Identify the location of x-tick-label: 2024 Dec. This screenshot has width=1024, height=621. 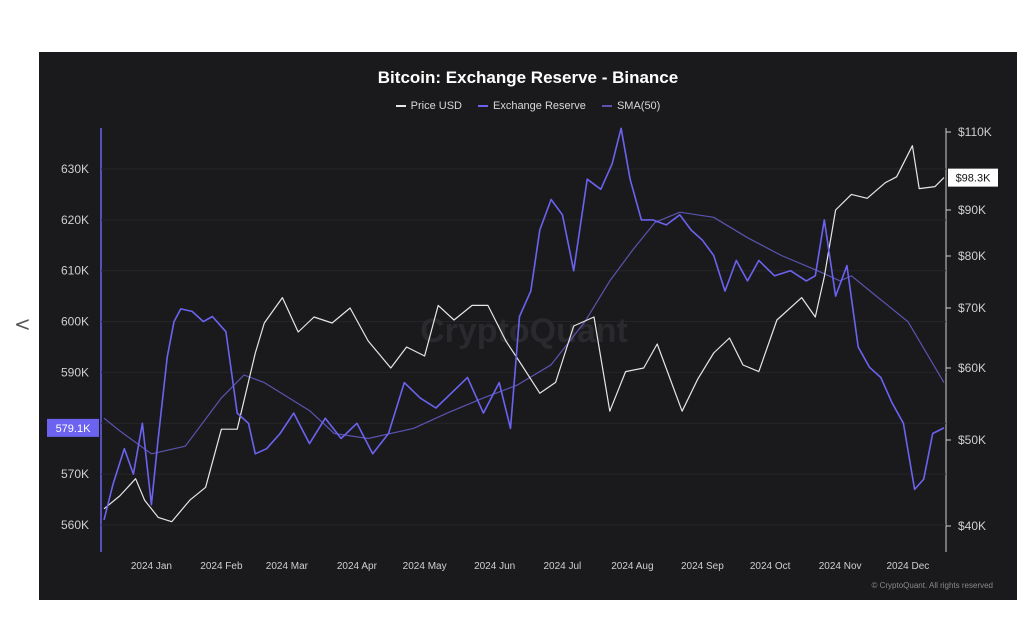
(907, 566).